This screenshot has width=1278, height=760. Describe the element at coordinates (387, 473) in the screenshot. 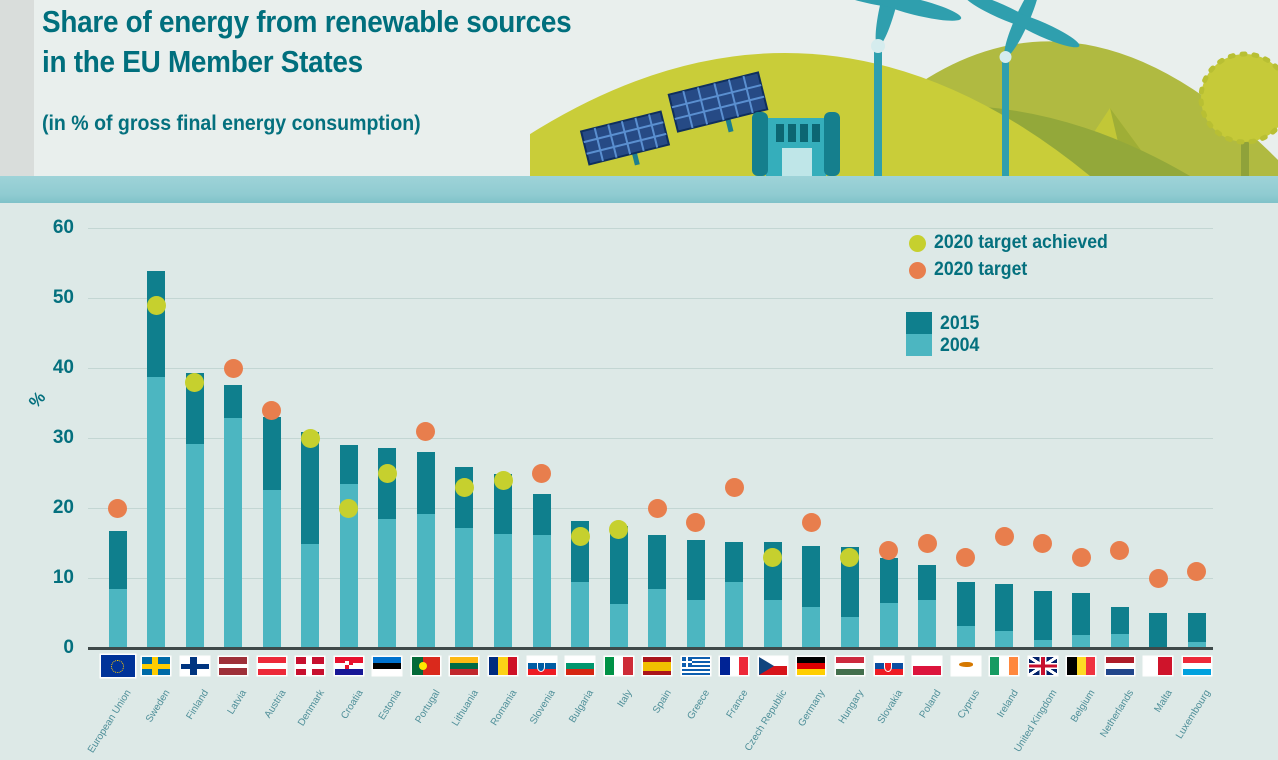

I see `target-dot-estonia` at that location.